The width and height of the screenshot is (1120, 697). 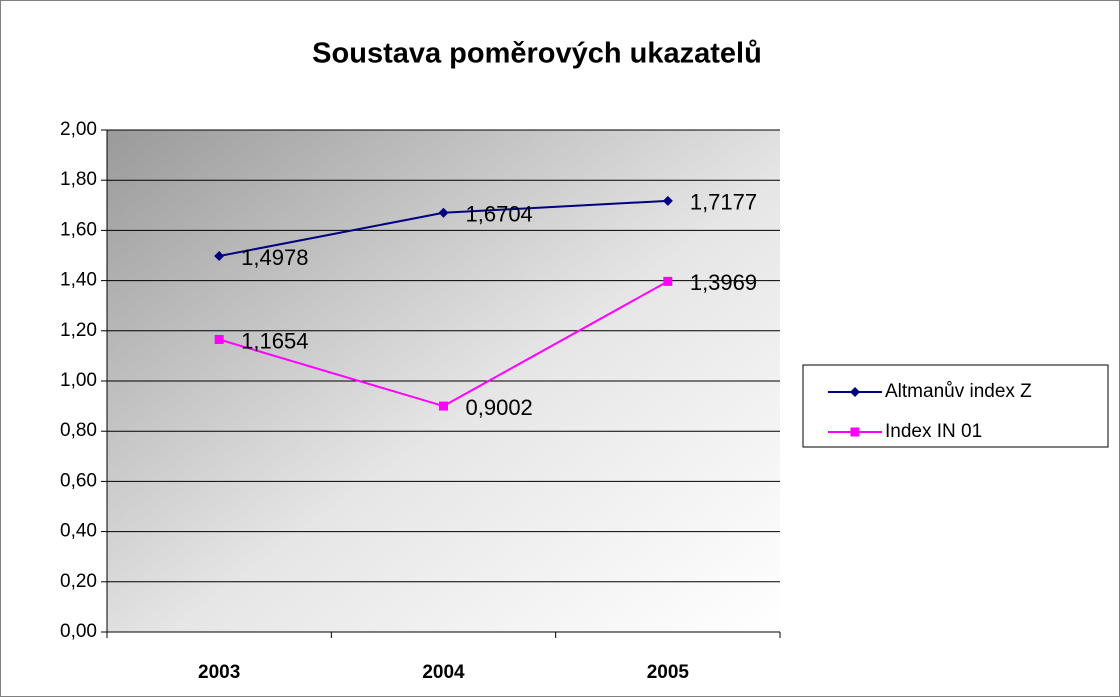 What do you see at coordinates (499, 407) in the screenshot?
I see `data-label: 0,9002` at bounding box center [499, 407].